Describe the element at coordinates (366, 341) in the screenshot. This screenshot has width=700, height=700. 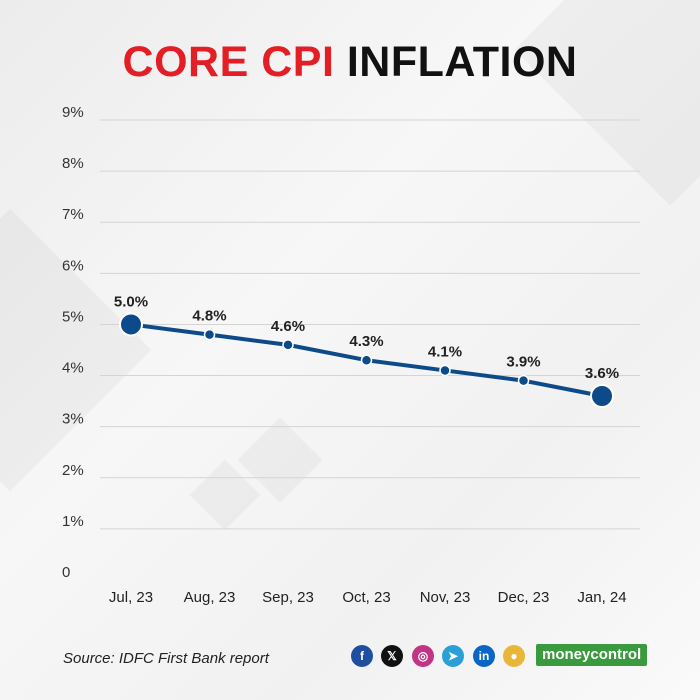
I see `data-label: 4.3%` at that location.